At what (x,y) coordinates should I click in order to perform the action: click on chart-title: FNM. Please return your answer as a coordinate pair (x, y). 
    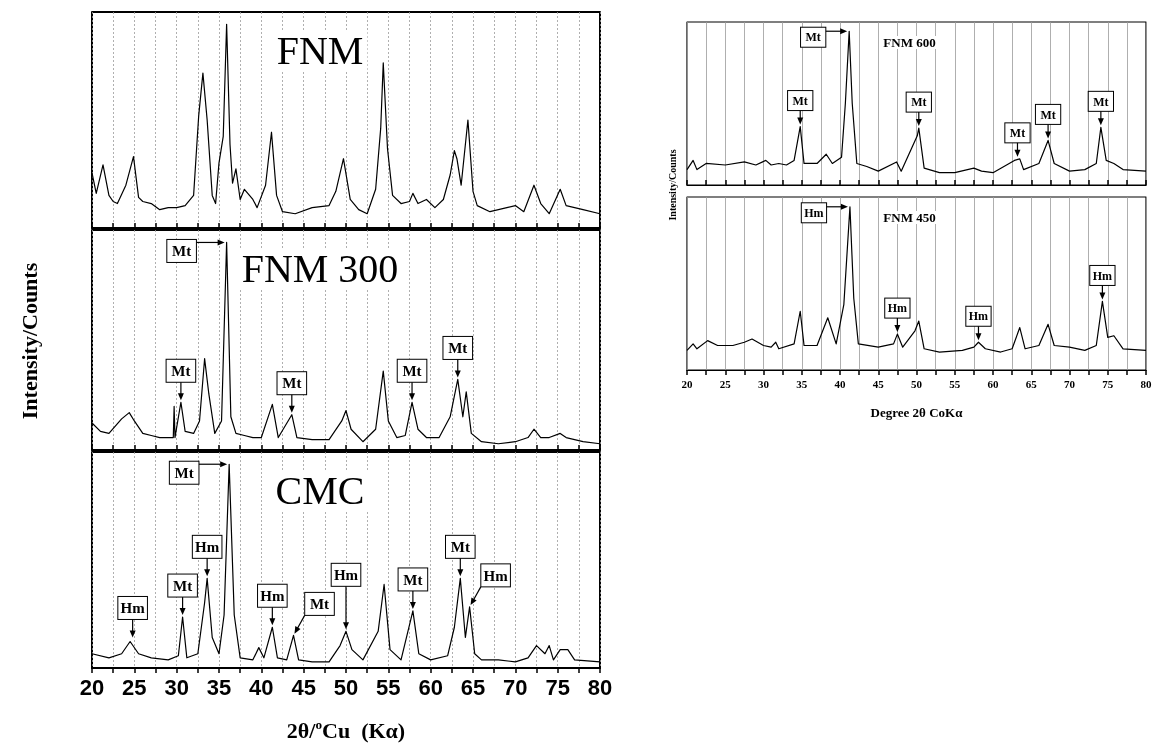
    Looking at the image, I should click on (320, 50).